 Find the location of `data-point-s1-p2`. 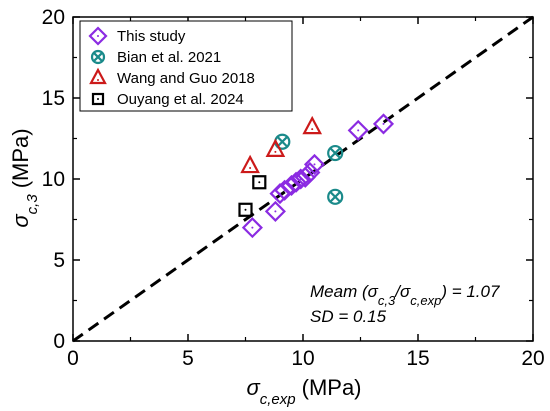

data-point-s1-p2 is located at coordinates (335, 196).